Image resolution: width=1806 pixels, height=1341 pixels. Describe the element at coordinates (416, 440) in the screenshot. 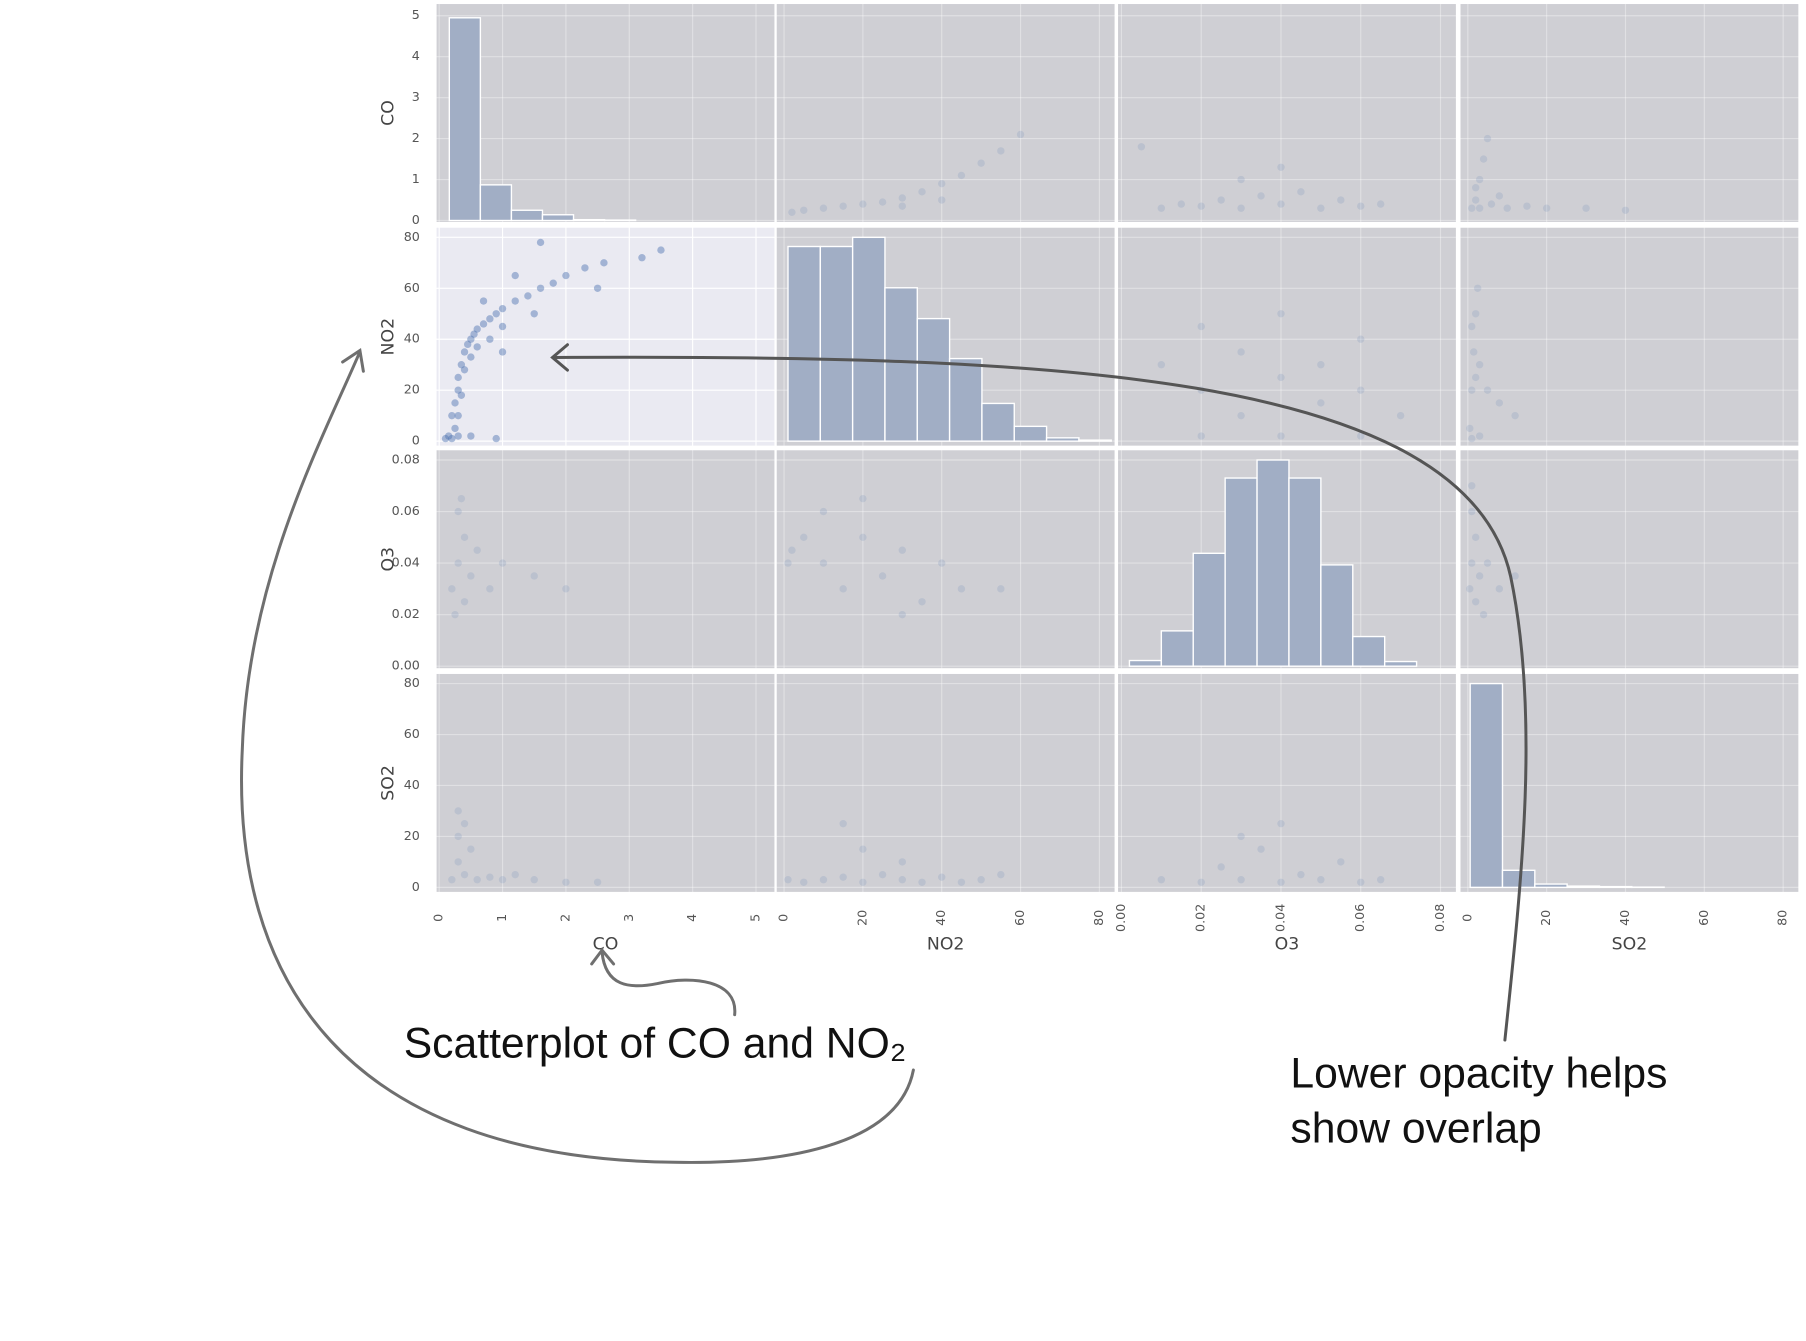

I see `y-tick-label: 0` at that location.